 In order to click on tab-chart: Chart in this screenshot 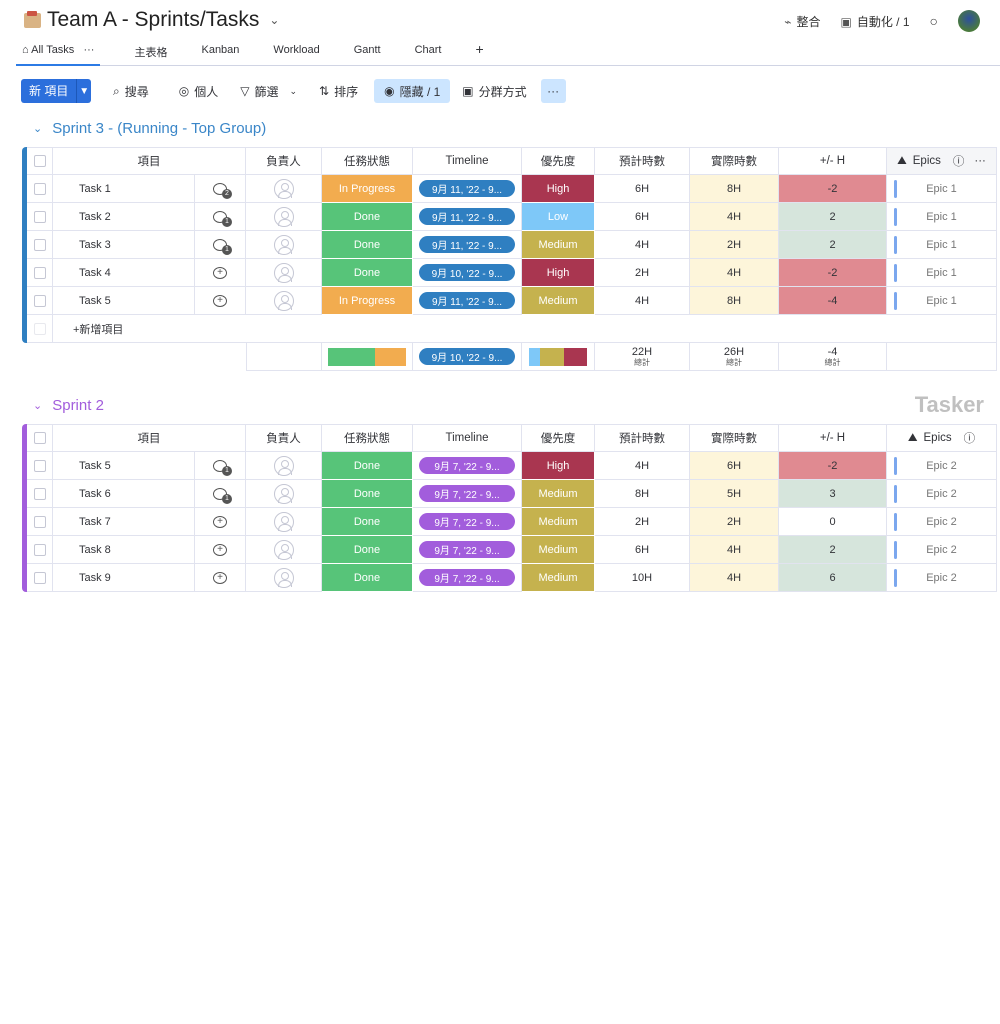, I will do `click(428, 50)`.